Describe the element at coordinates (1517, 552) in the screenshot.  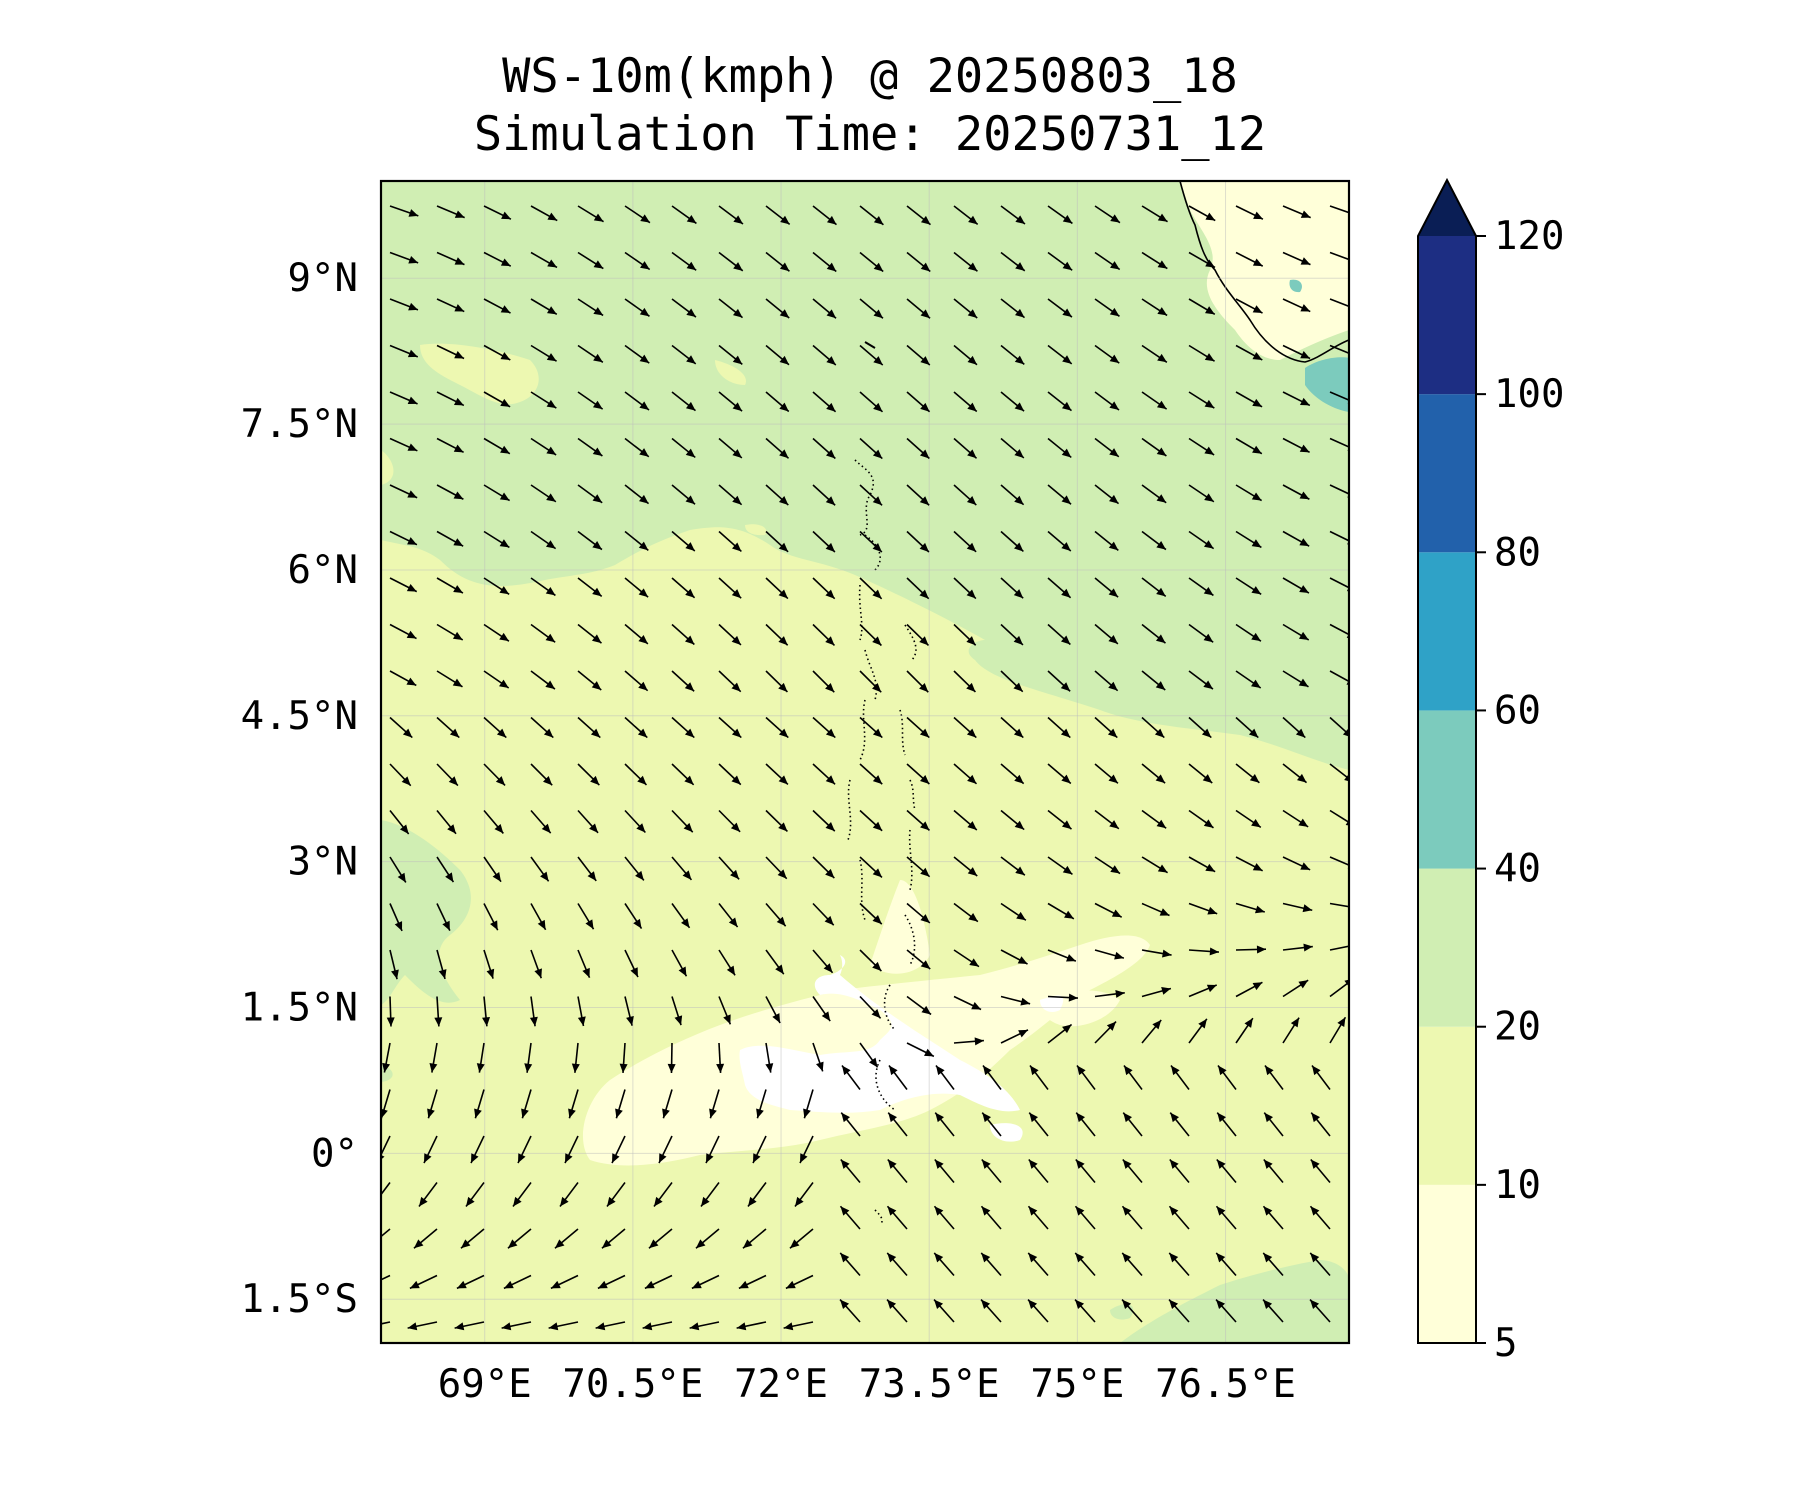
I see `colorbar-tick-label: 80` at that location.